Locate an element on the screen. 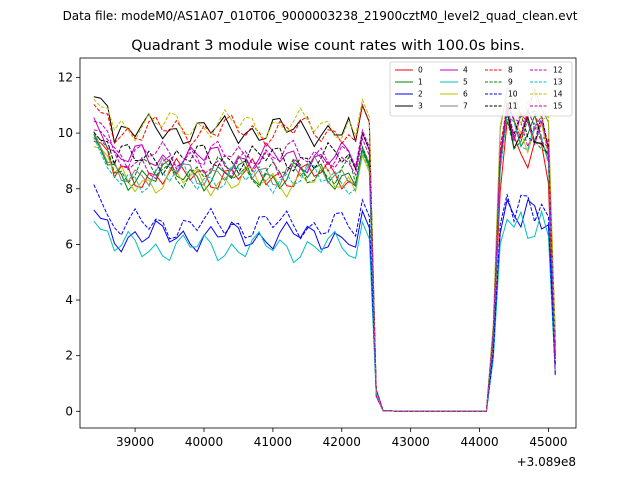  y-tick-label: 12 is located at coordinates (65, 77).